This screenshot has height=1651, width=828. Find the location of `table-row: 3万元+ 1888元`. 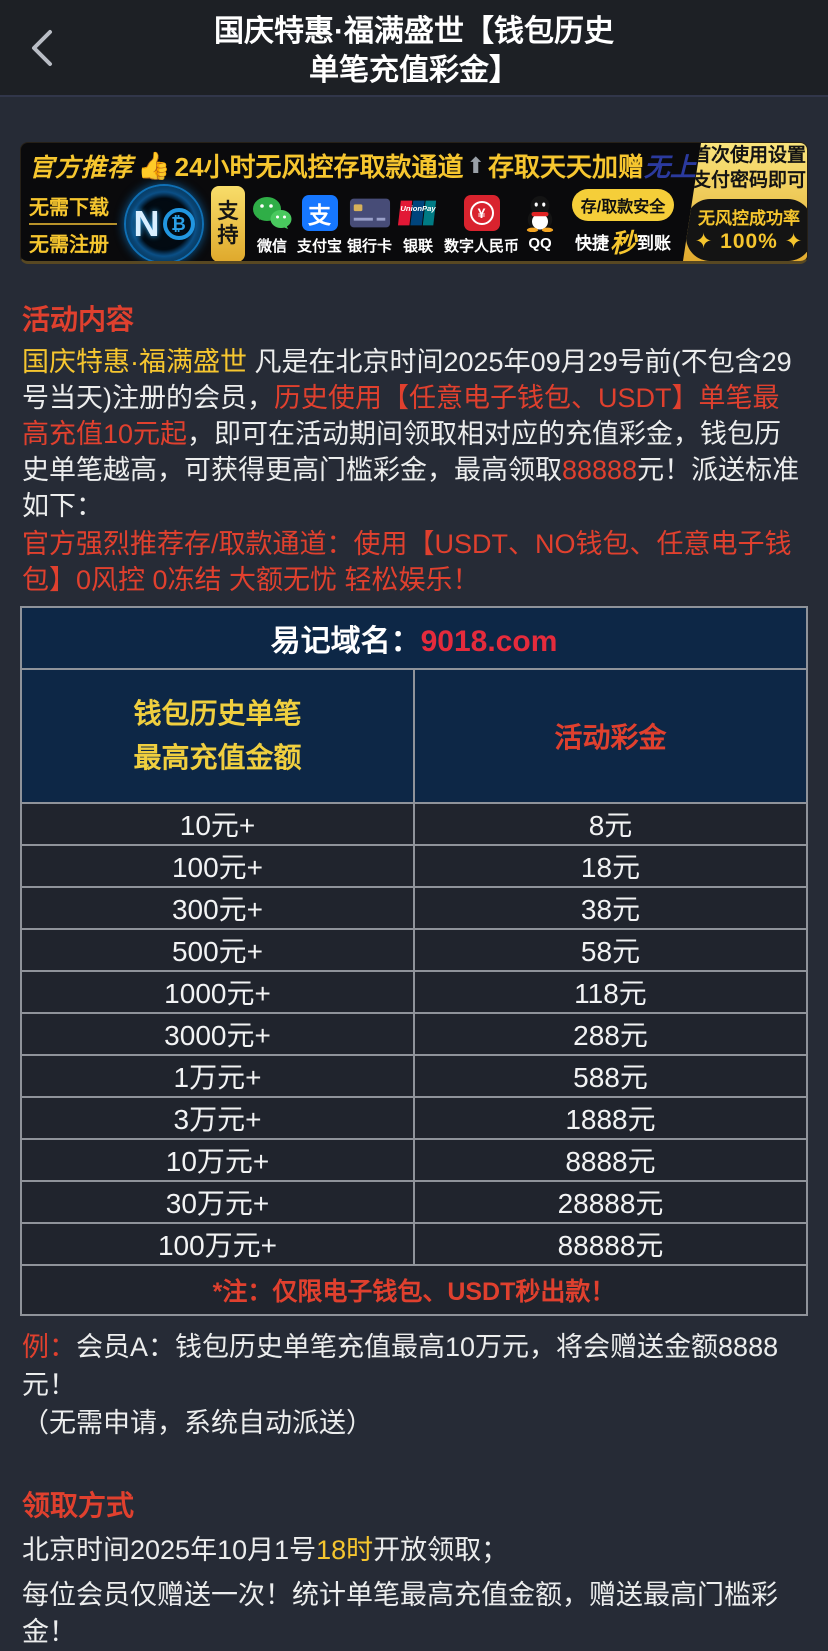

table-row: 3万元+ 1888元 is located at coordinates (414, 1118).